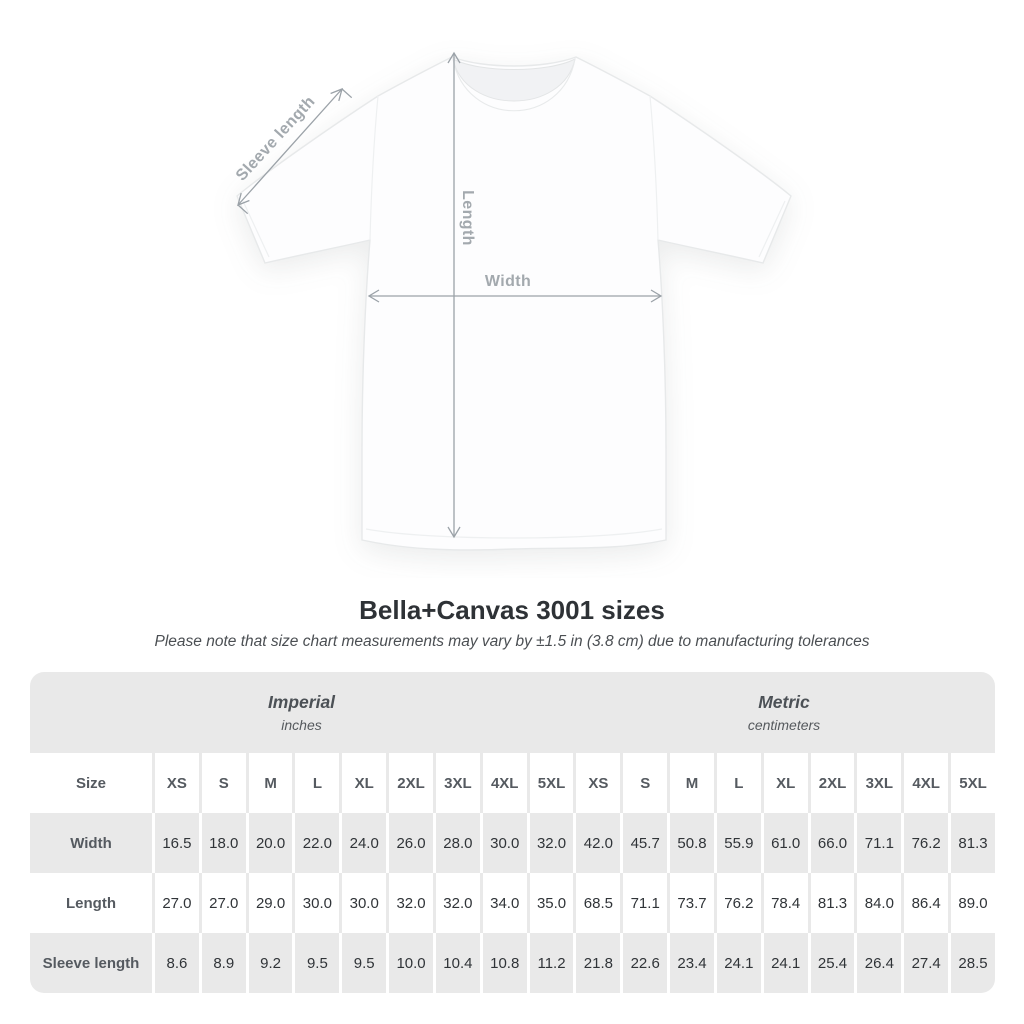 The width and height of the screenshot is (1024, 1024). Describe the element at coordinates (690, 843) in the screenshot. I see `width-value-metric-m: 50.8` at that location.